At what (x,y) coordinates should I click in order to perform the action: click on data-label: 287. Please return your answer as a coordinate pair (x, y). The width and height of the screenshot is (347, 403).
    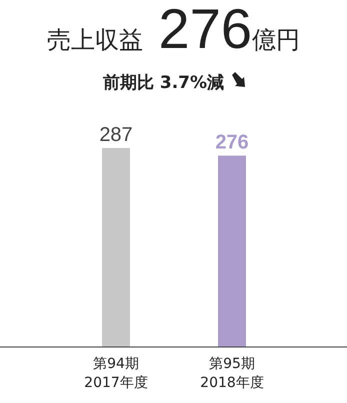
    Looking at the image, I should click on (116, 135).